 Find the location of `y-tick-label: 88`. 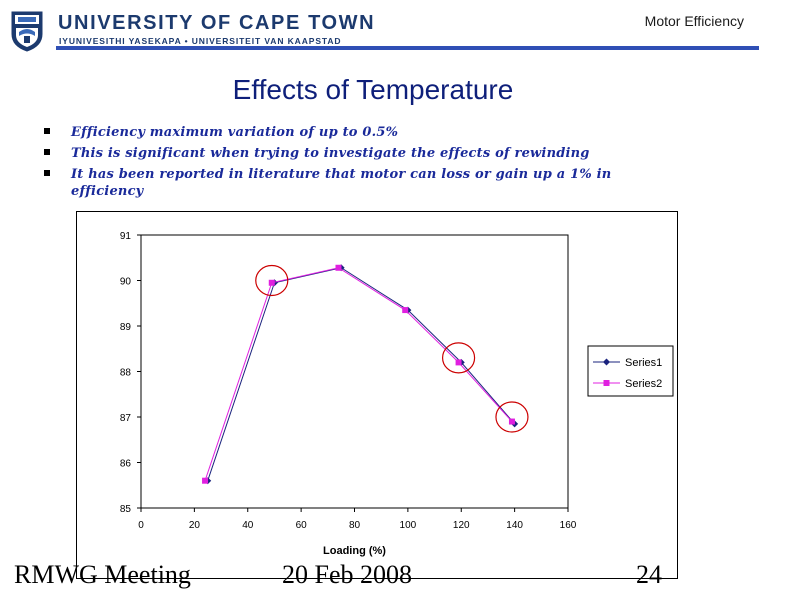

y-tick-label: 88 is located at coordinates (126, 373).